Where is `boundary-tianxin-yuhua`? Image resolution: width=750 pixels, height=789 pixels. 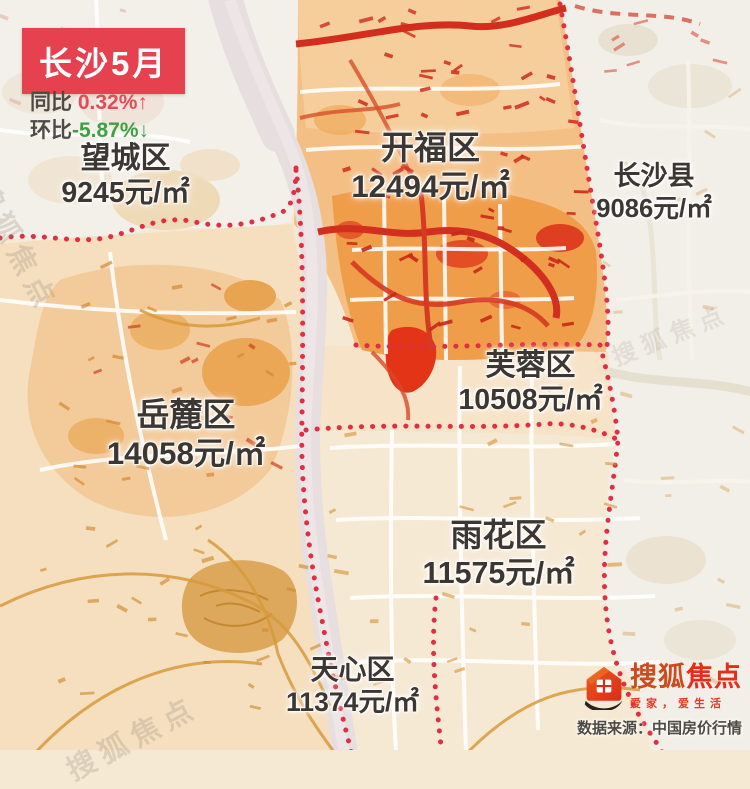
boundary-tianxin-yuhua is located at coordinates (437, 672).